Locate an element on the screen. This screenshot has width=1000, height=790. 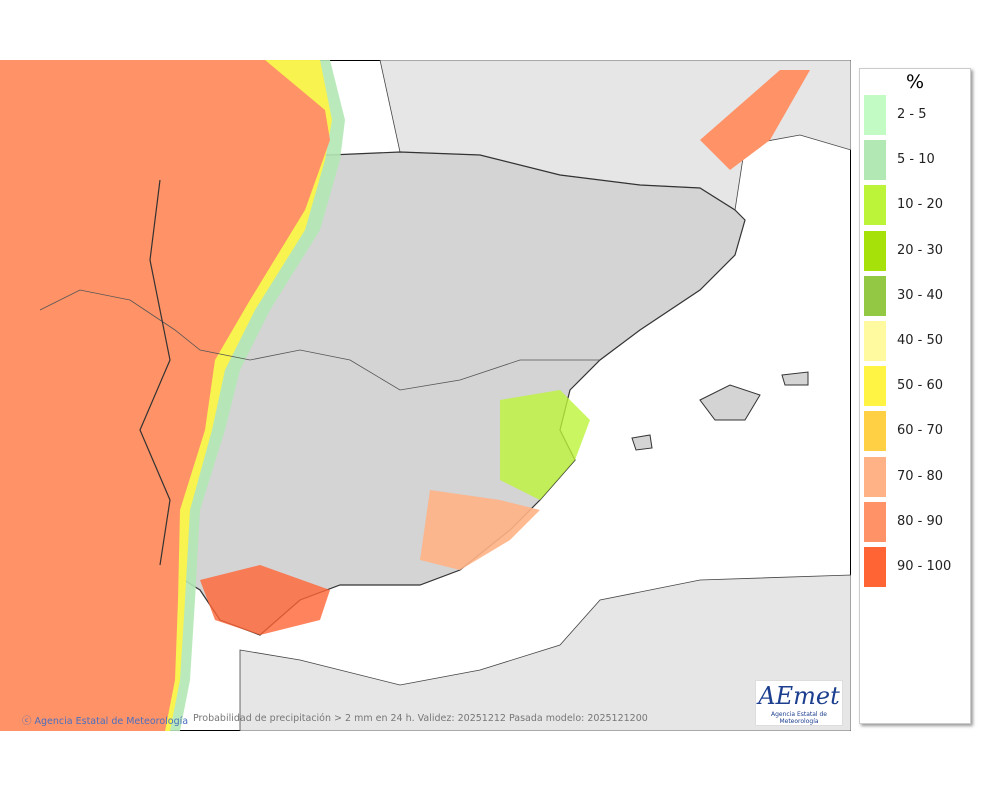
legend-item: 2 - 5 is located at coordinates (916, 115).